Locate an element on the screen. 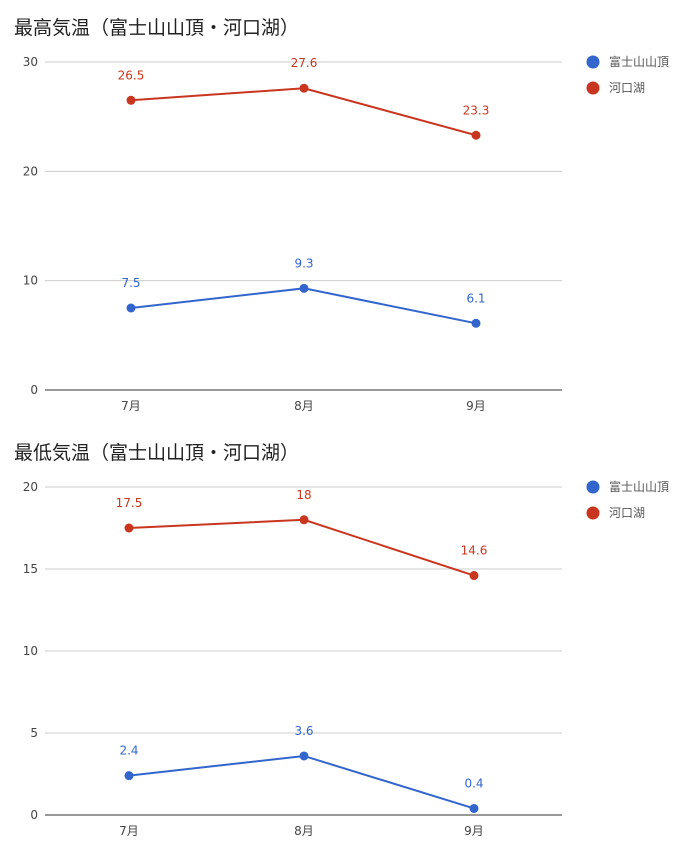 Image resolution: width=695 pixels, height=855 pixels. y-tick-label: 30 is located at coordinates (30, 62).